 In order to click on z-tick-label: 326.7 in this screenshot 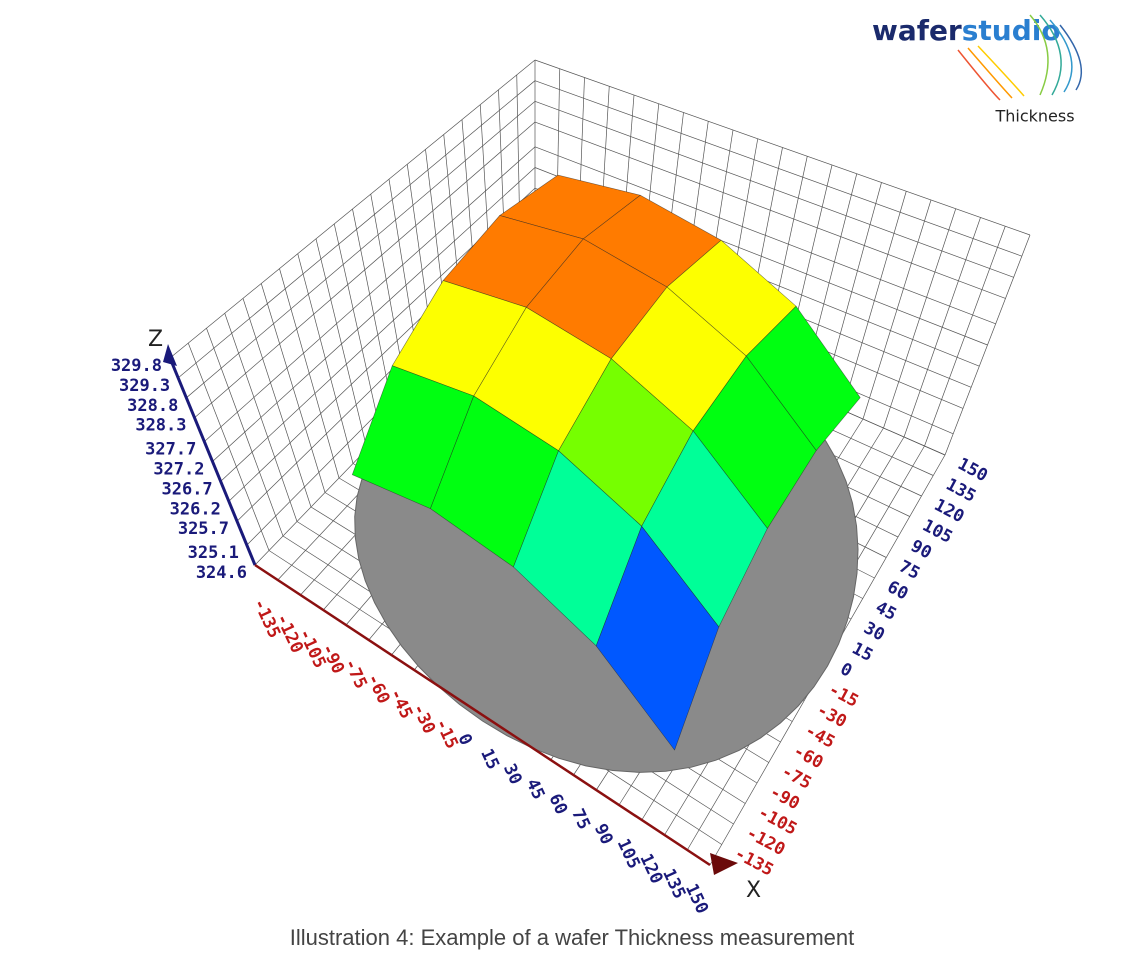, I will do `click(186, 489)`.